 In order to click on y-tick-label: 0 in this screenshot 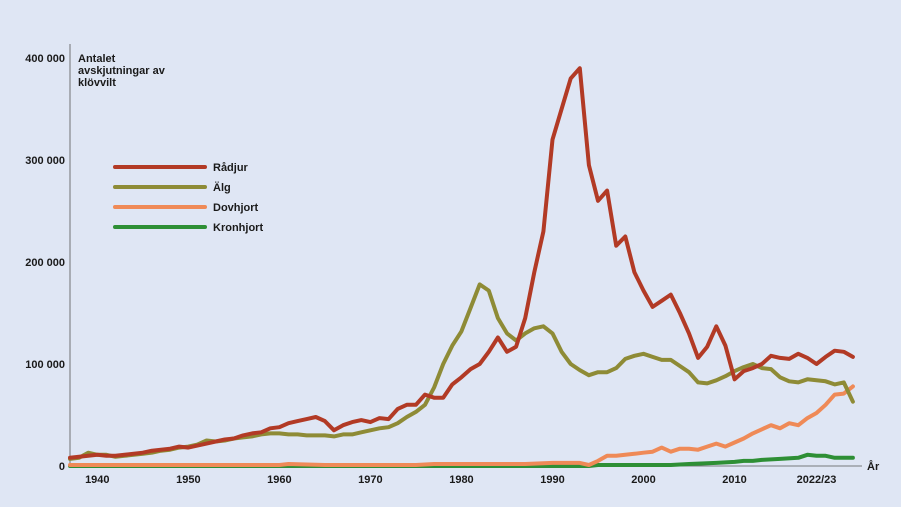, I will do `click(62, 467)`.